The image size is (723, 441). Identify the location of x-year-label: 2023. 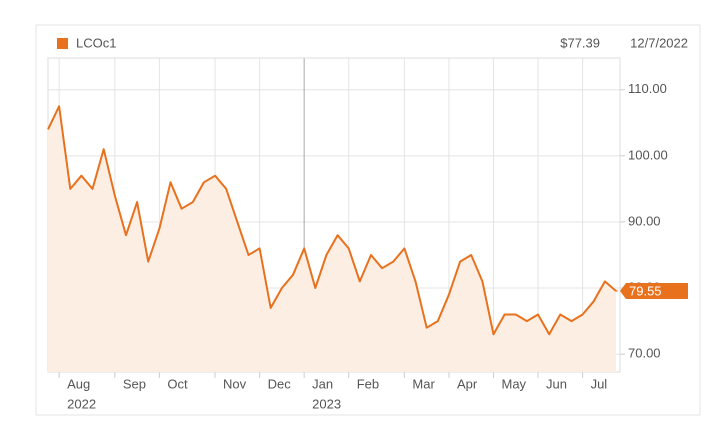
(326, 403).